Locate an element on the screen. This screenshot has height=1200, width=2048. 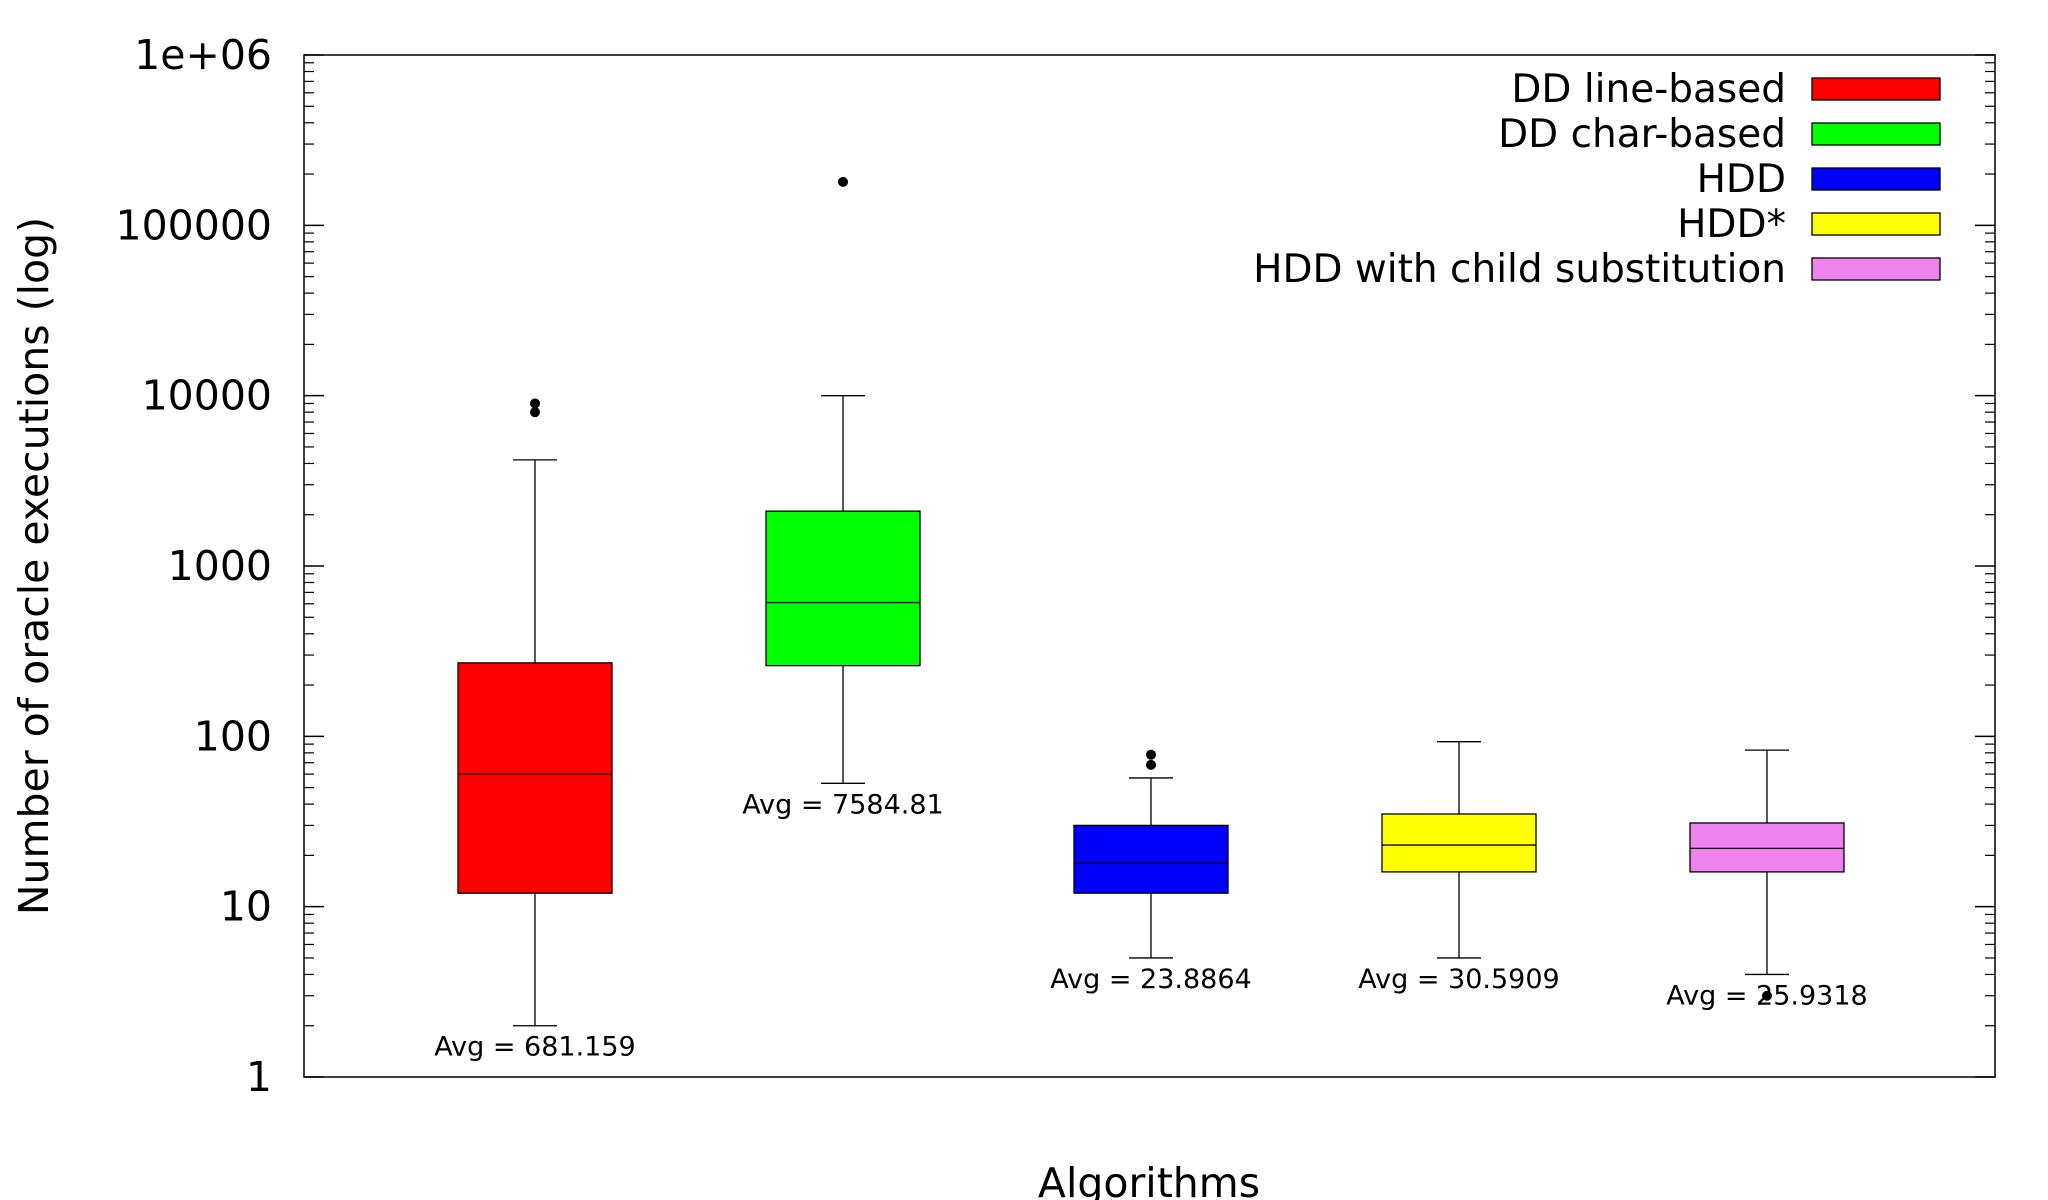
legend-label: HDD is located at coordinates (1741, 179).